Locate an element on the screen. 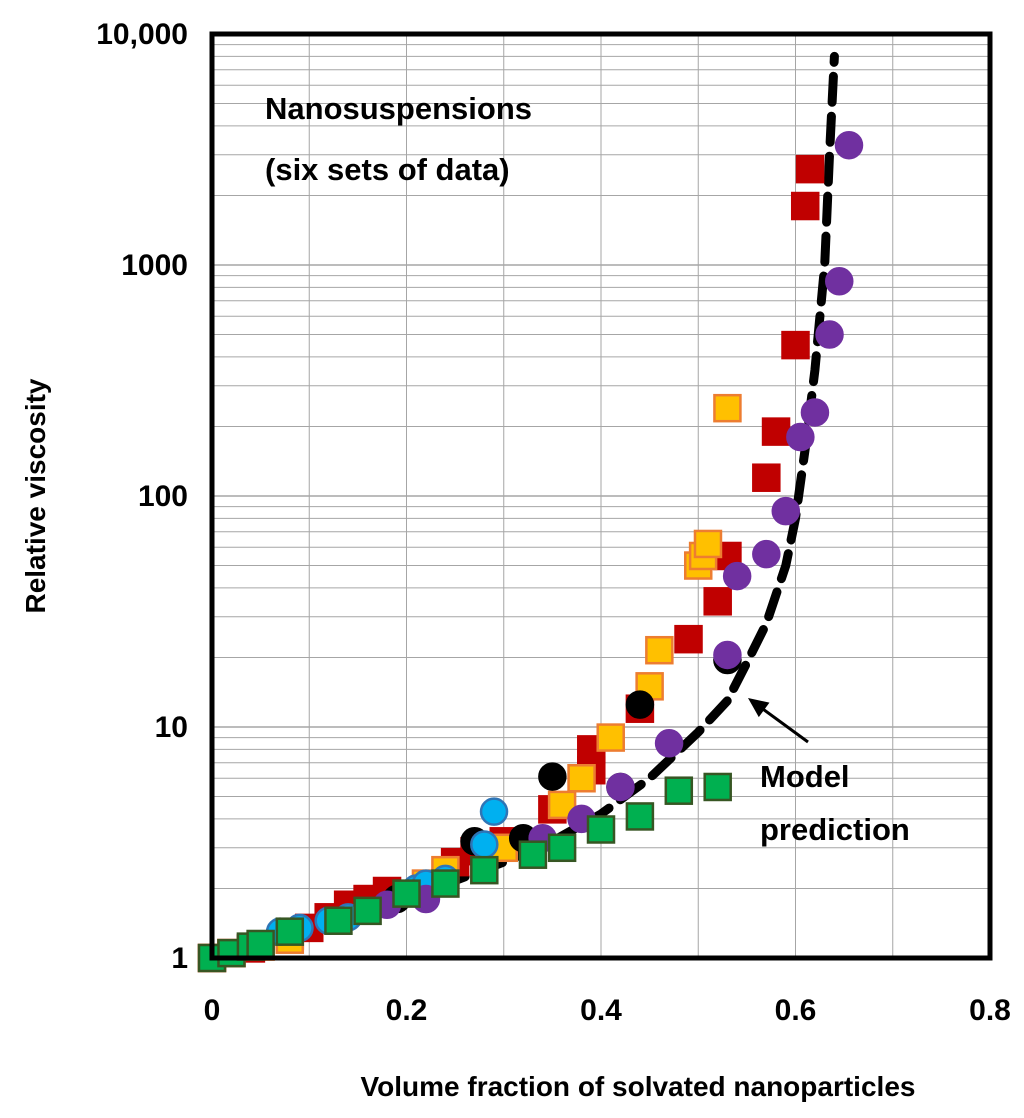  x-tick-label: 0 is located at coordinates (212, 1010).